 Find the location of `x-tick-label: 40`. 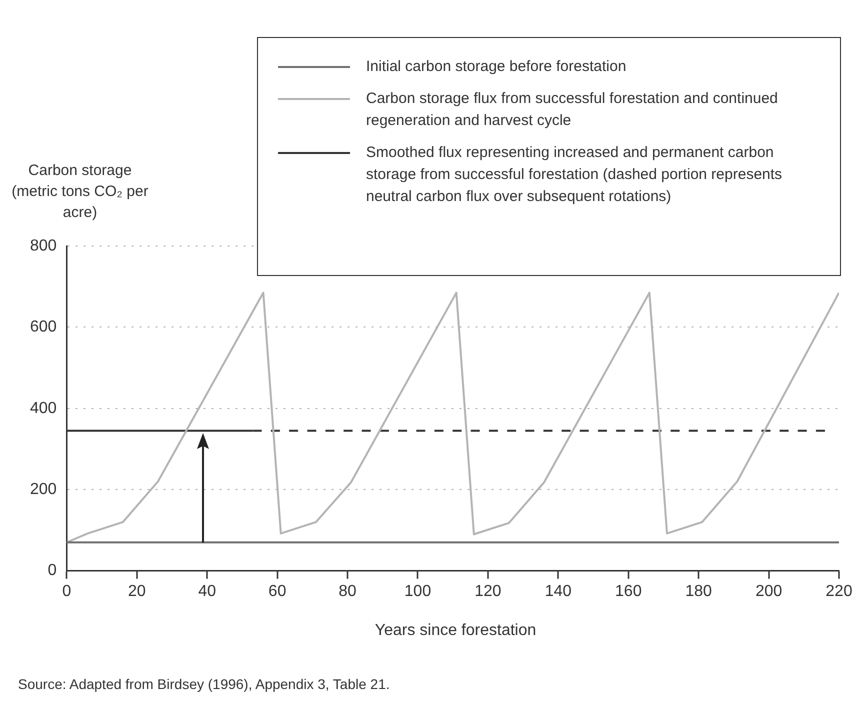

x-tick-label: 40 is located at coordinates (207, 591).